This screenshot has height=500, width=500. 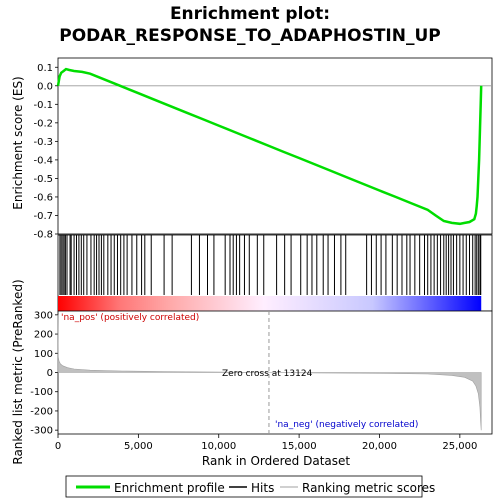 What do you see at coordinates (368, 488) in the screenshot?
I see `legend-metric-label: Ranking metric scores` at bounding box center [368, 488].